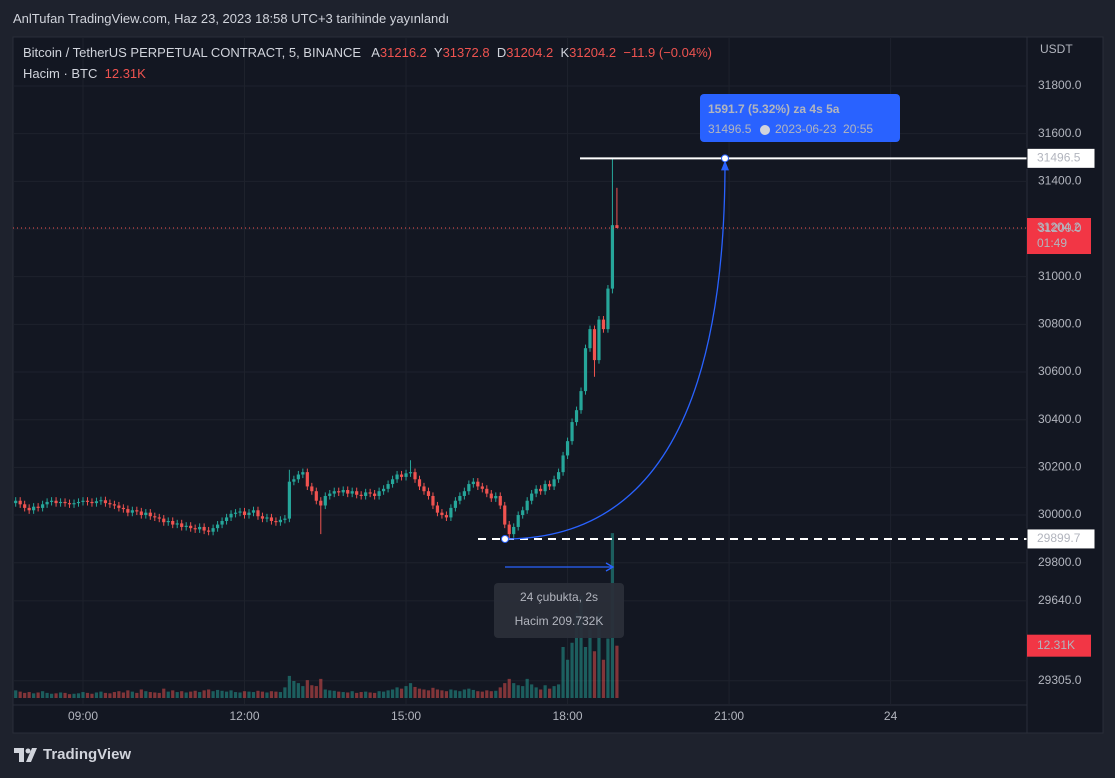  I want to click on range-label: 24 çubukta, 2s, so click(559, 597).